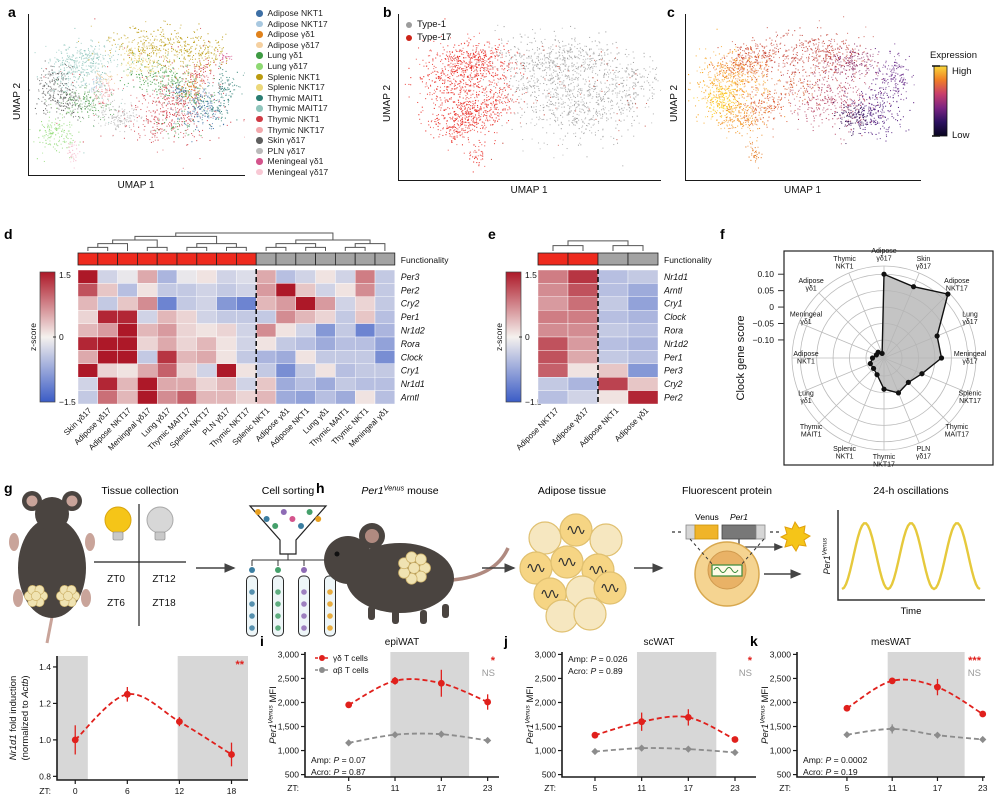 This screenshot has width=1000, height=799. I want to click on amp-p-value: Amp: P = 0.07, so click(338, 760).